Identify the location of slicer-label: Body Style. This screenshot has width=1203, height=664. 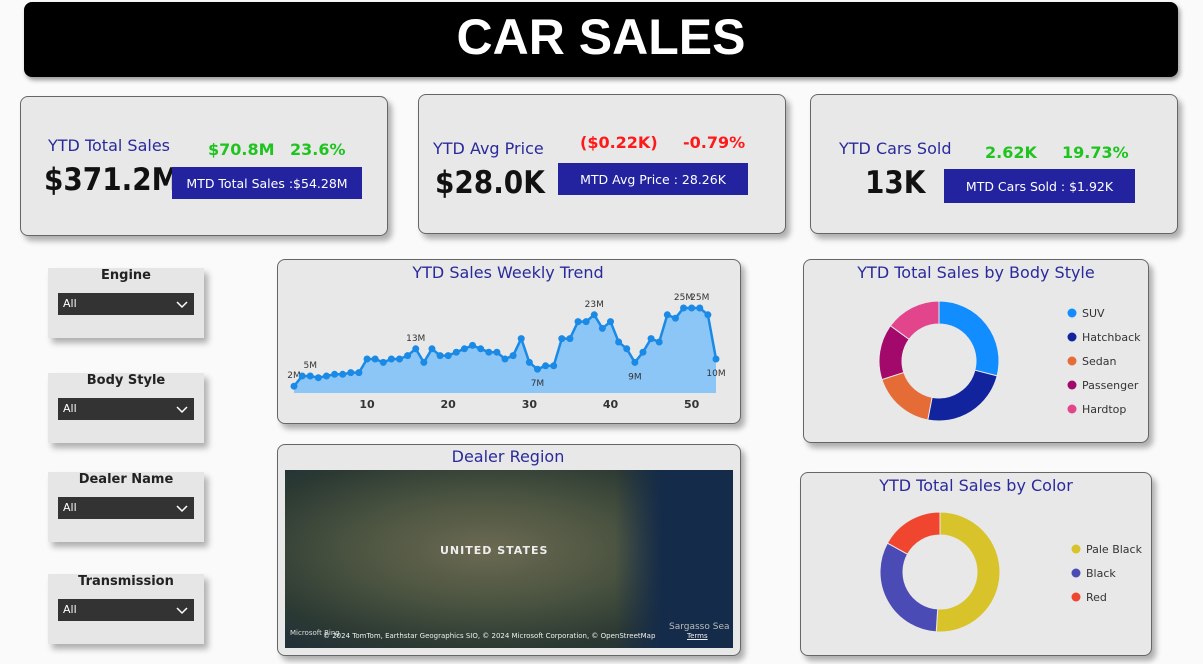
(126, 380).